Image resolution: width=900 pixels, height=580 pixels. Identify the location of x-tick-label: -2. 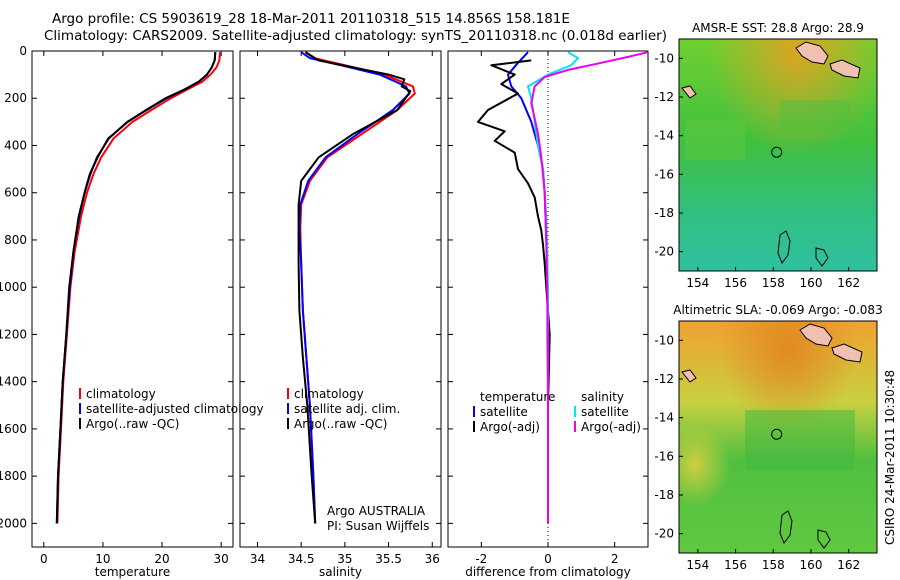
(481, 559).